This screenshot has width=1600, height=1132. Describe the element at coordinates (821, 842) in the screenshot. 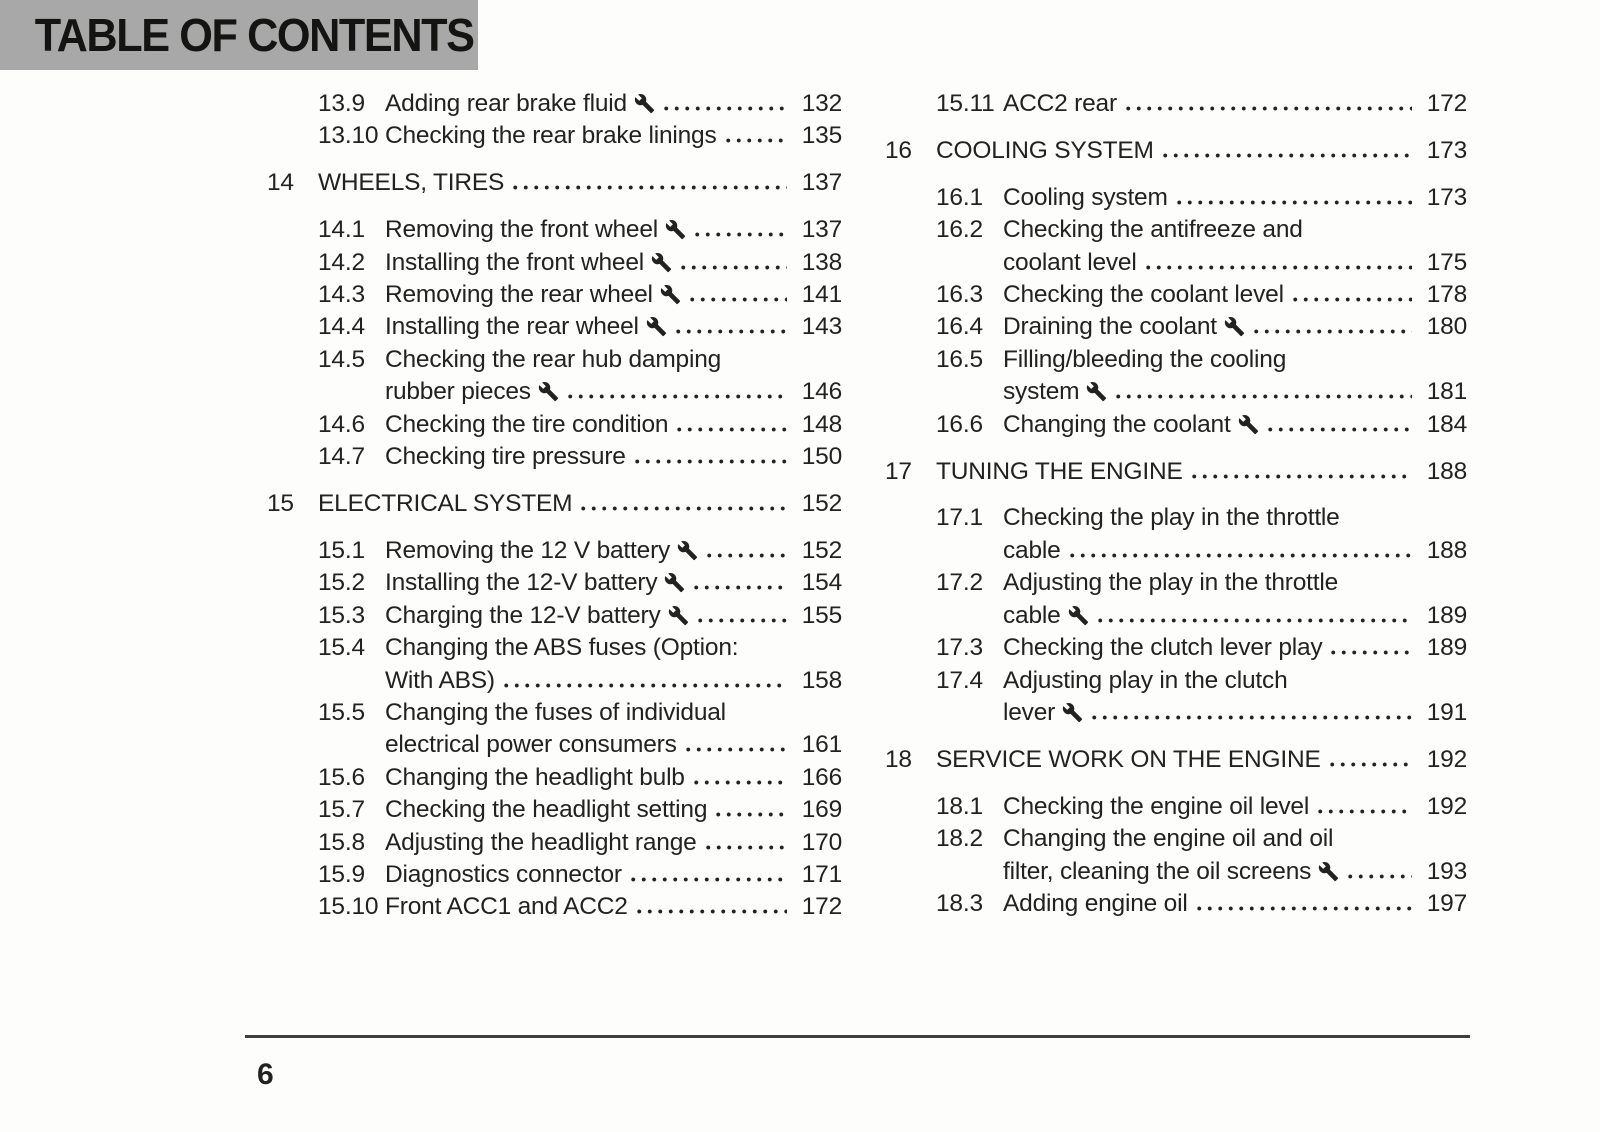

I see `toc-entry-page: 170` at that location.